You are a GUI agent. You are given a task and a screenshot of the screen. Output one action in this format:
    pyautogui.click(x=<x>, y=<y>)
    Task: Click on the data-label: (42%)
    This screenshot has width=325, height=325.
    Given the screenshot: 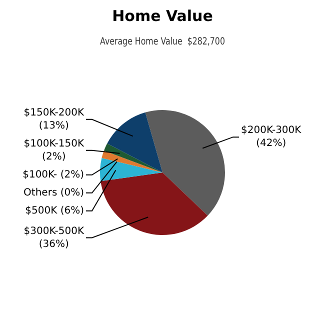 What is the action you would take?
    pyautogui.click(x=271, y=144)
    